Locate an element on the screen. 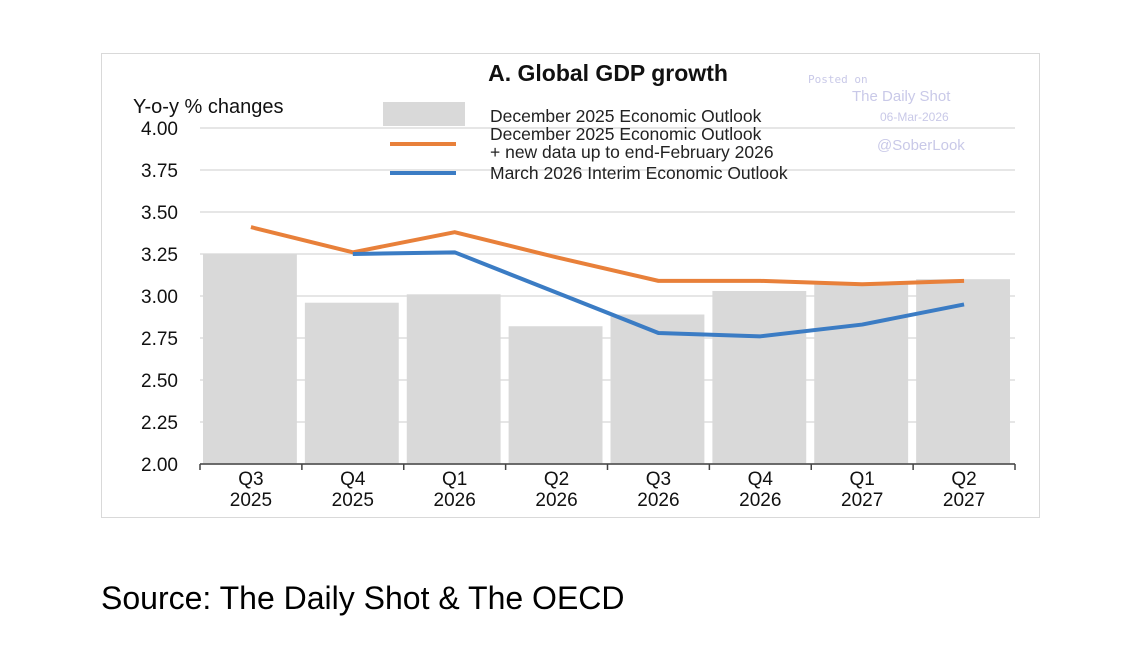 Image resolution: width=1141 pixels, height=665 pixels. y-tick-label: 3.00 is located at coordinates (159, 297).